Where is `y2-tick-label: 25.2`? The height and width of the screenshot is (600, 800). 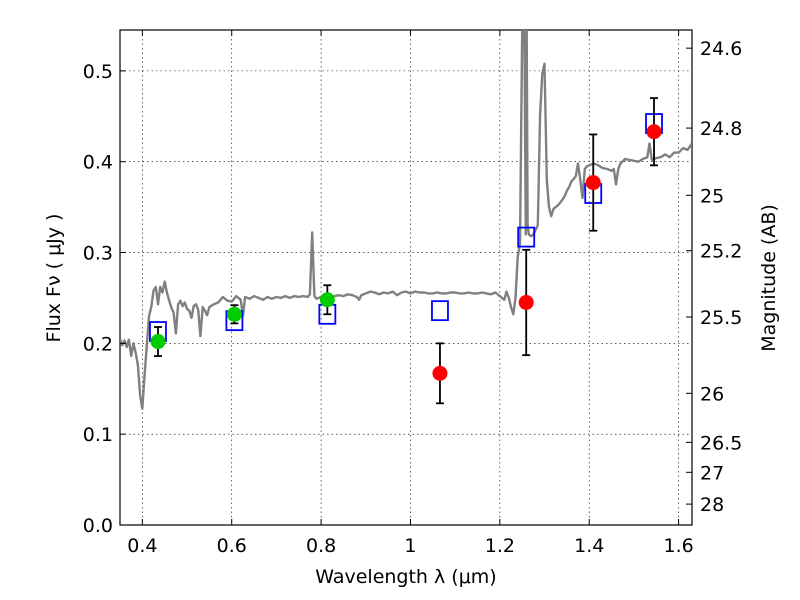
y2-tick-label: 25.2 is located at coordinates (721, 252).